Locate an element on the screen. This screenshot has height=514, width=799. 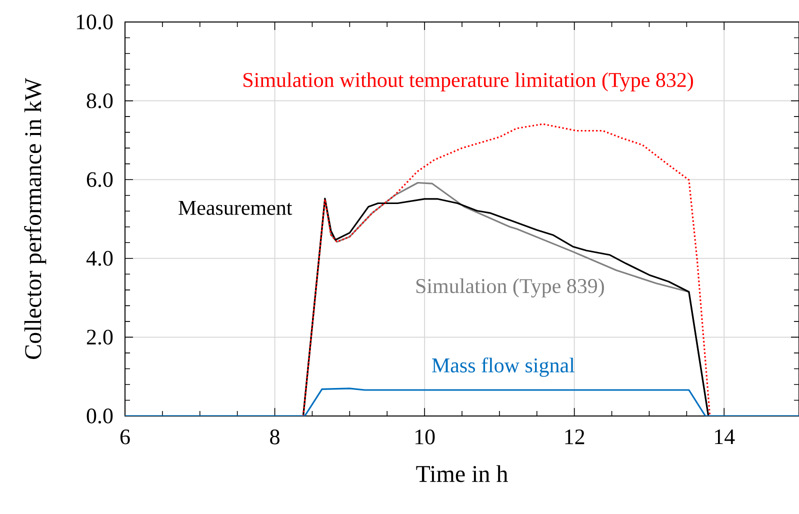
x-tick-label: 12 is located at coordinates (574, 437).